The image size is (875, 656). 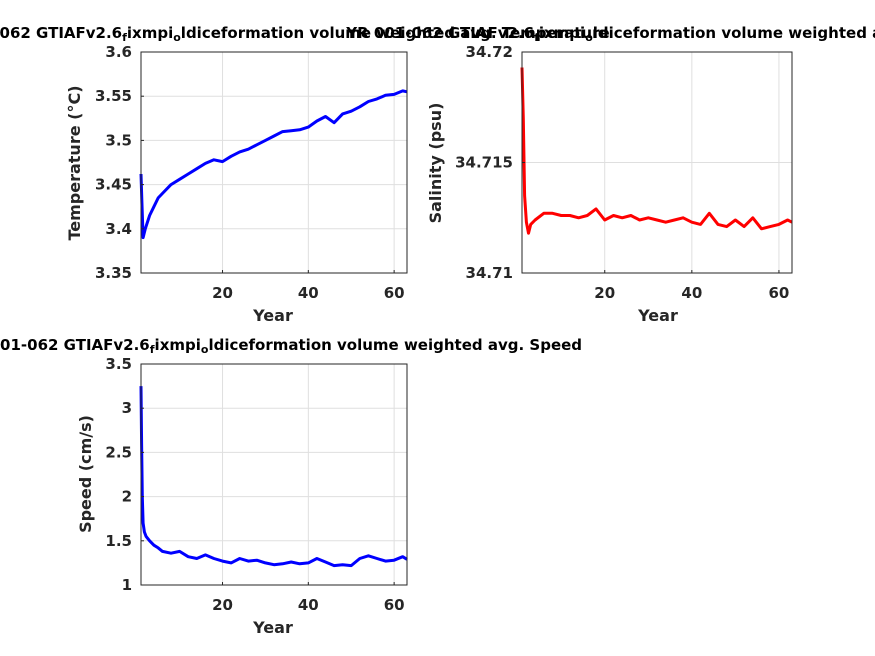 I want to click on temperature-x-tick-label: 20, so click(x=222, y=293).